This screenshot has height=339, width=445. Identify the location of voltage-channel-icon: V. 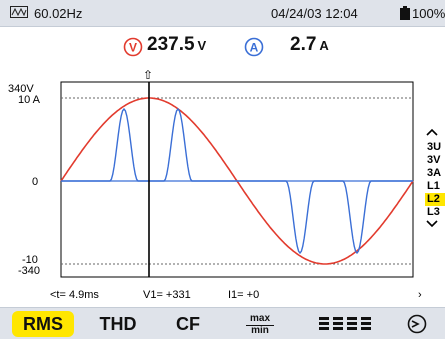
(133, 47).